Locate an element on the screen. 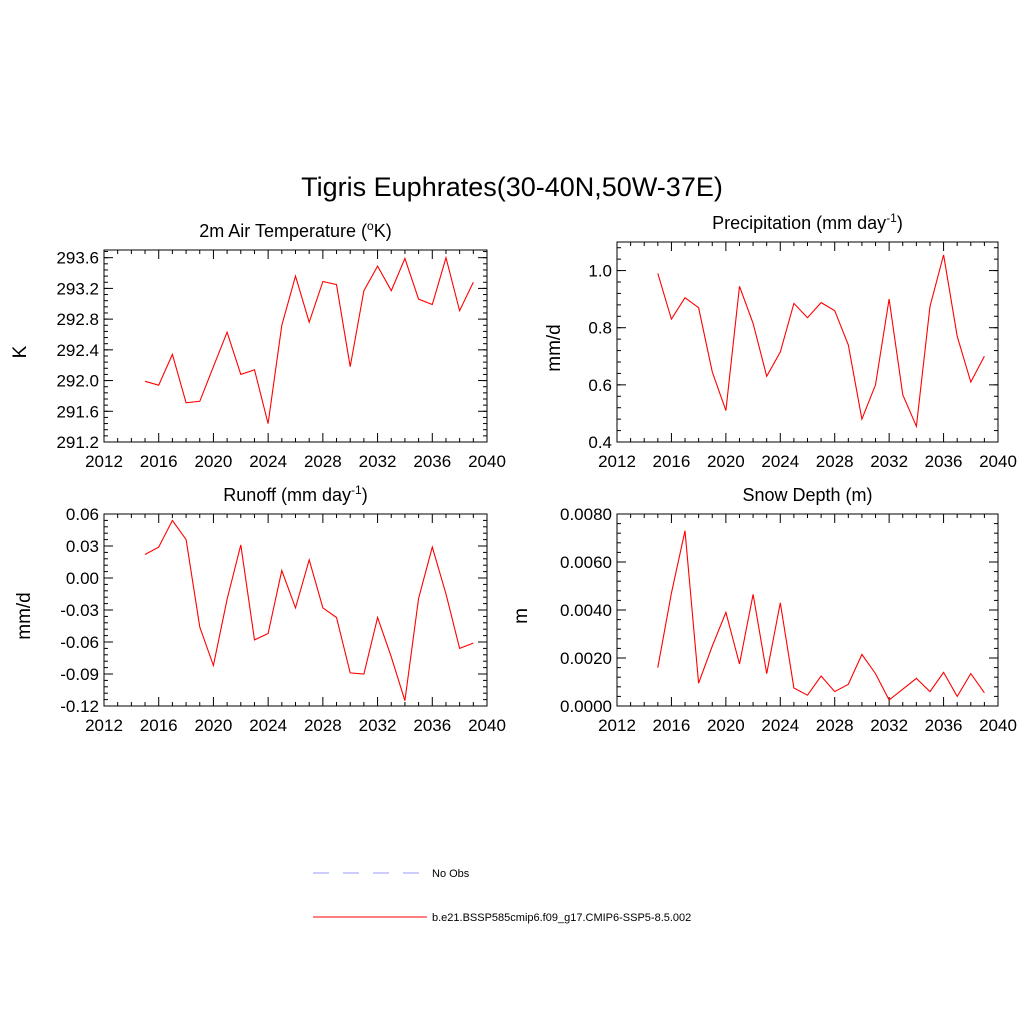 The height and width of the screenshot is (1029, 1024). y-tick-label: 293.2 is located at coordinates (77, 288).